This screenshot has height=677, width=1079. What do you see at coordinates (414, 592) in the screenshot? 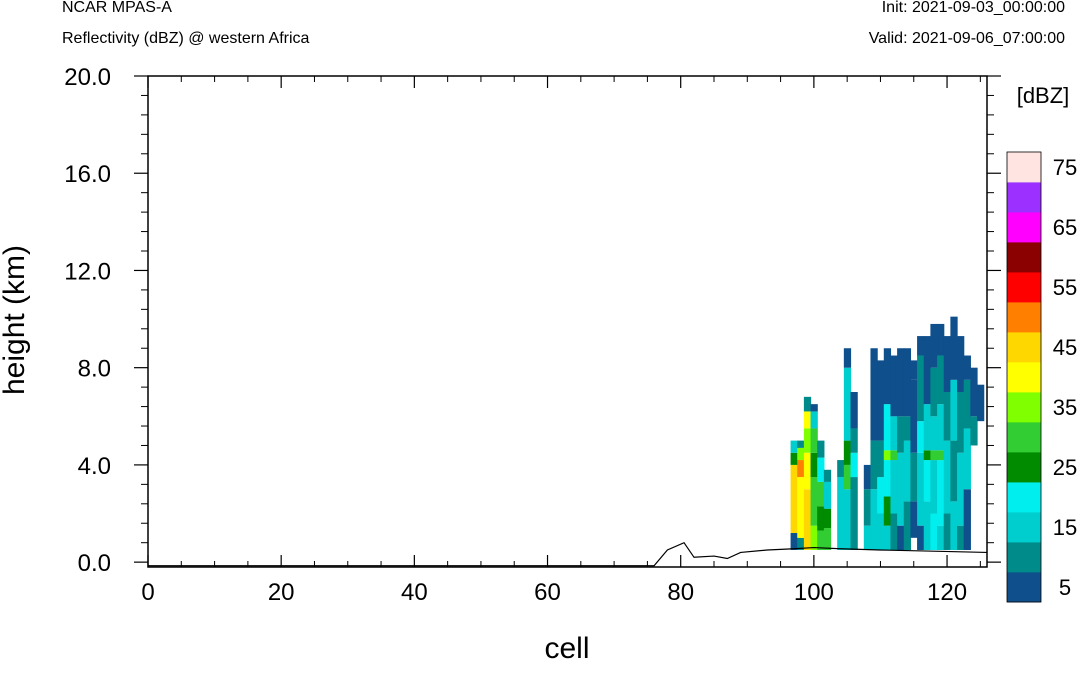
I see `x-tick-label: 40` at bounding box center [414, 592].